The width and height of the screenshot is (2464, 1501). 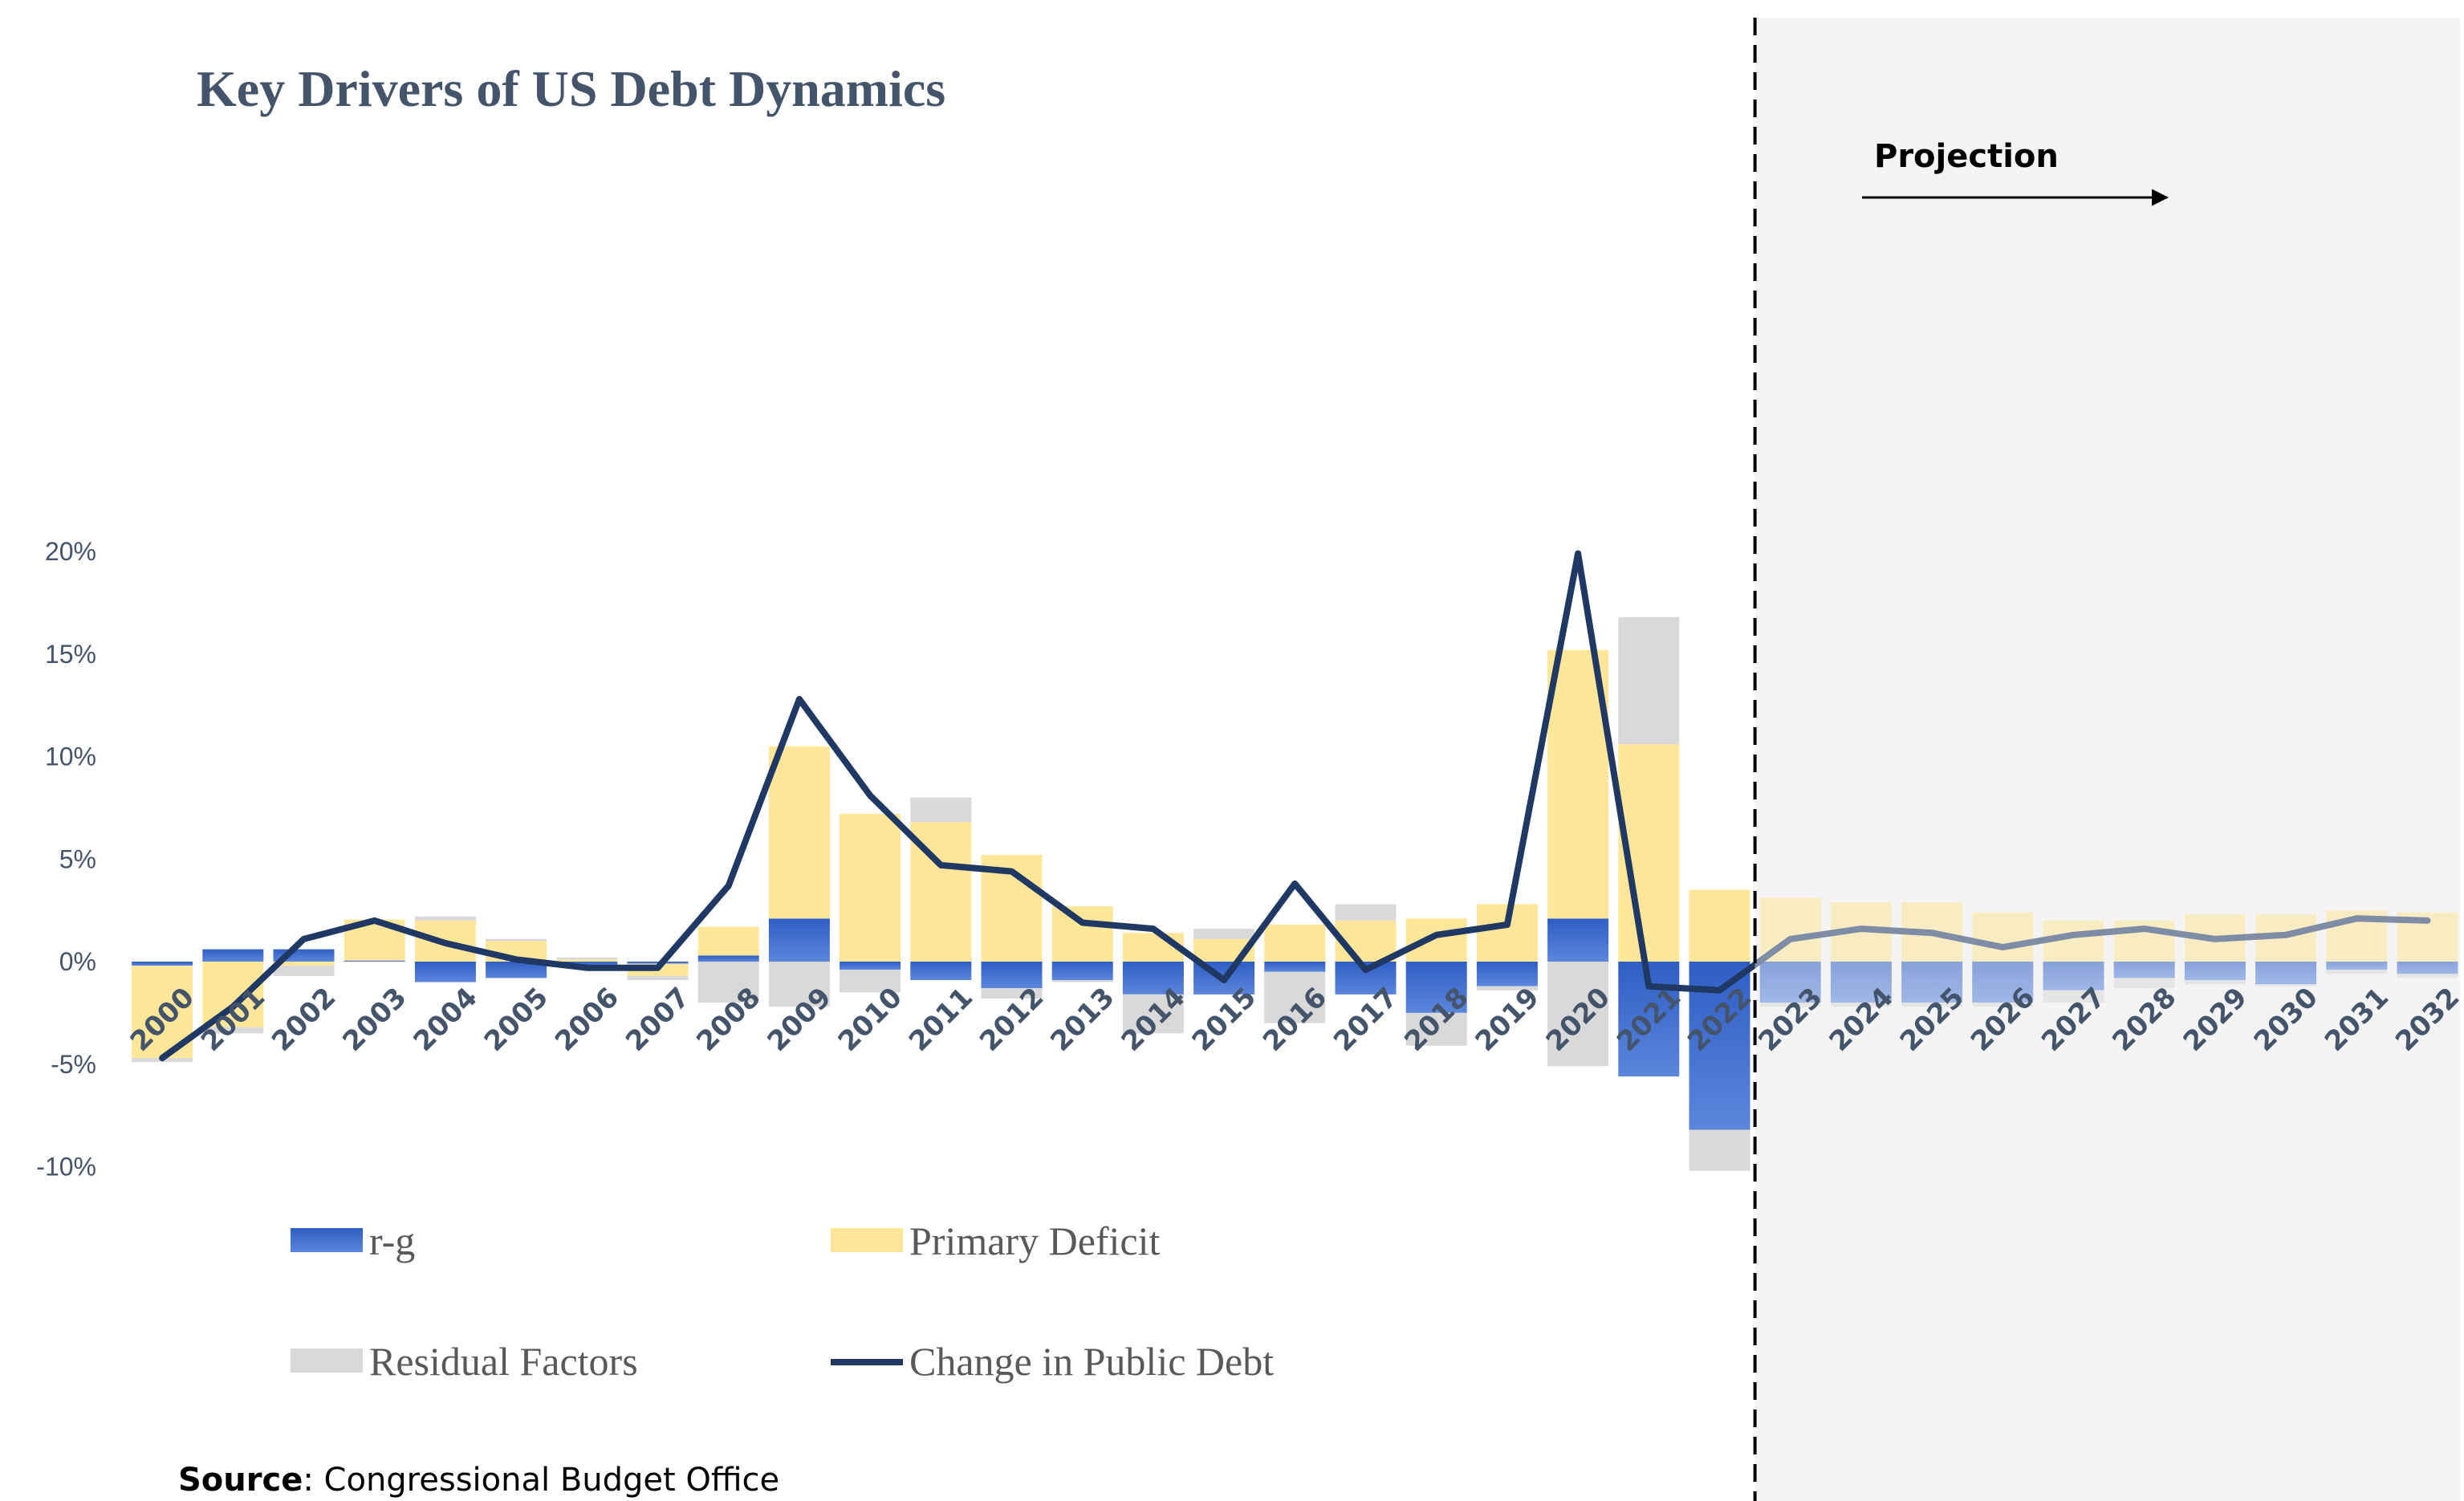 I want to click on bar-residual-factors-2007, so click(x=658, y=978).